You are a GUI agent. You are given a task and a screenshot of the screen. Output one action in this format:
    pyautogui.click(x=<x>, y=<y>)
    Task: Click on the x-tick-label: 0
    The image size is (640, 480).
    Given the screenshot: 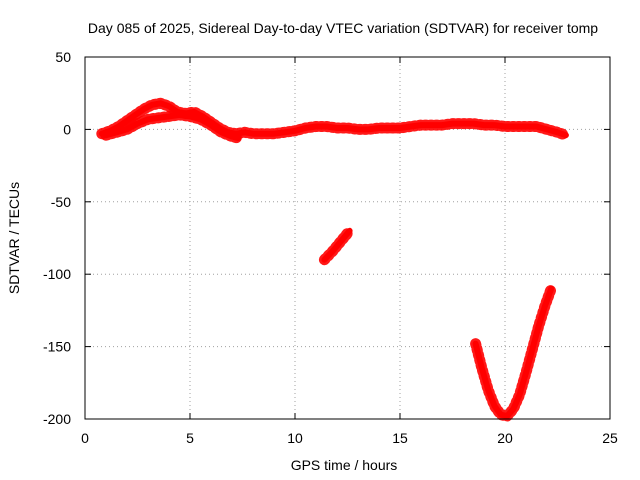 What is the action you would take?
    pyautogui.click(x=85, y=438)
    